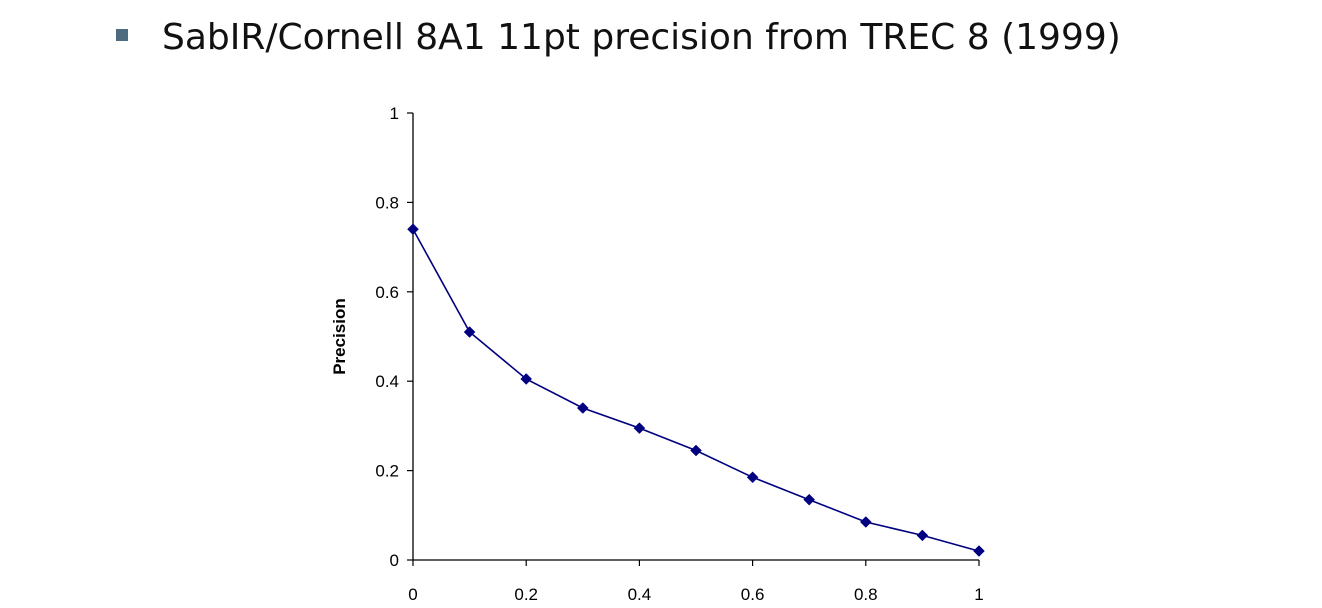 This screenshot has width=1322, height=608. I want to click on x-tick-label: 0.6, so click(753, 594).